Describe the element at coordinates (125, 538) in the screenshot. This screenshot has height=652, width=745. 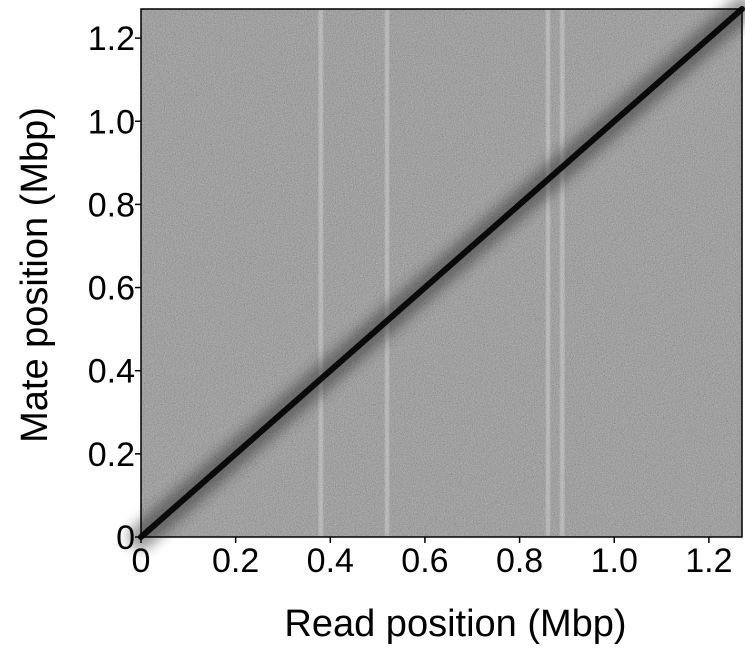
I see `y-tick-label: 0` at that location.